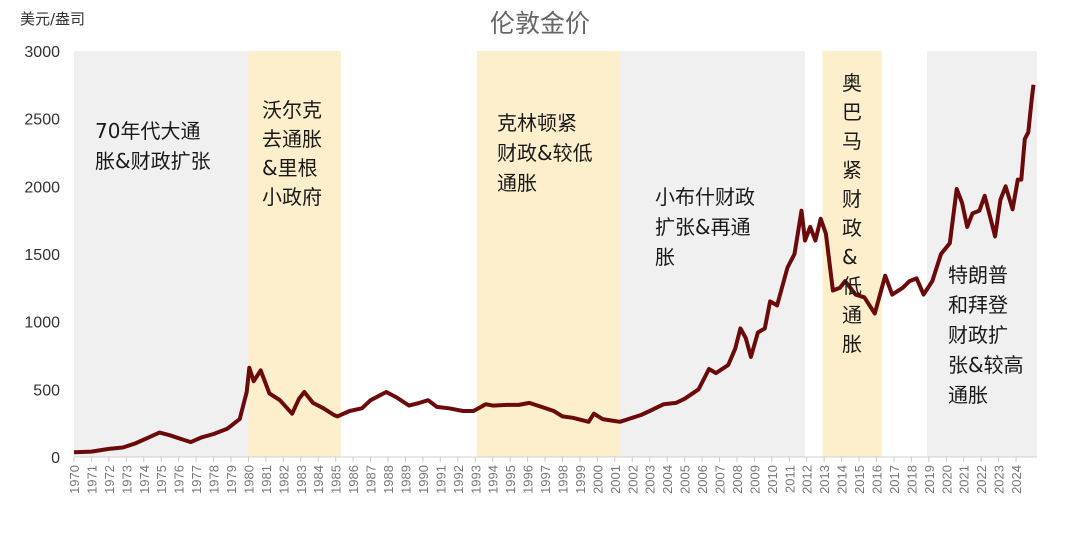 This screenshot has height=537, width=1080. I want to click on y-tick-label: 500, so click(46, 390).